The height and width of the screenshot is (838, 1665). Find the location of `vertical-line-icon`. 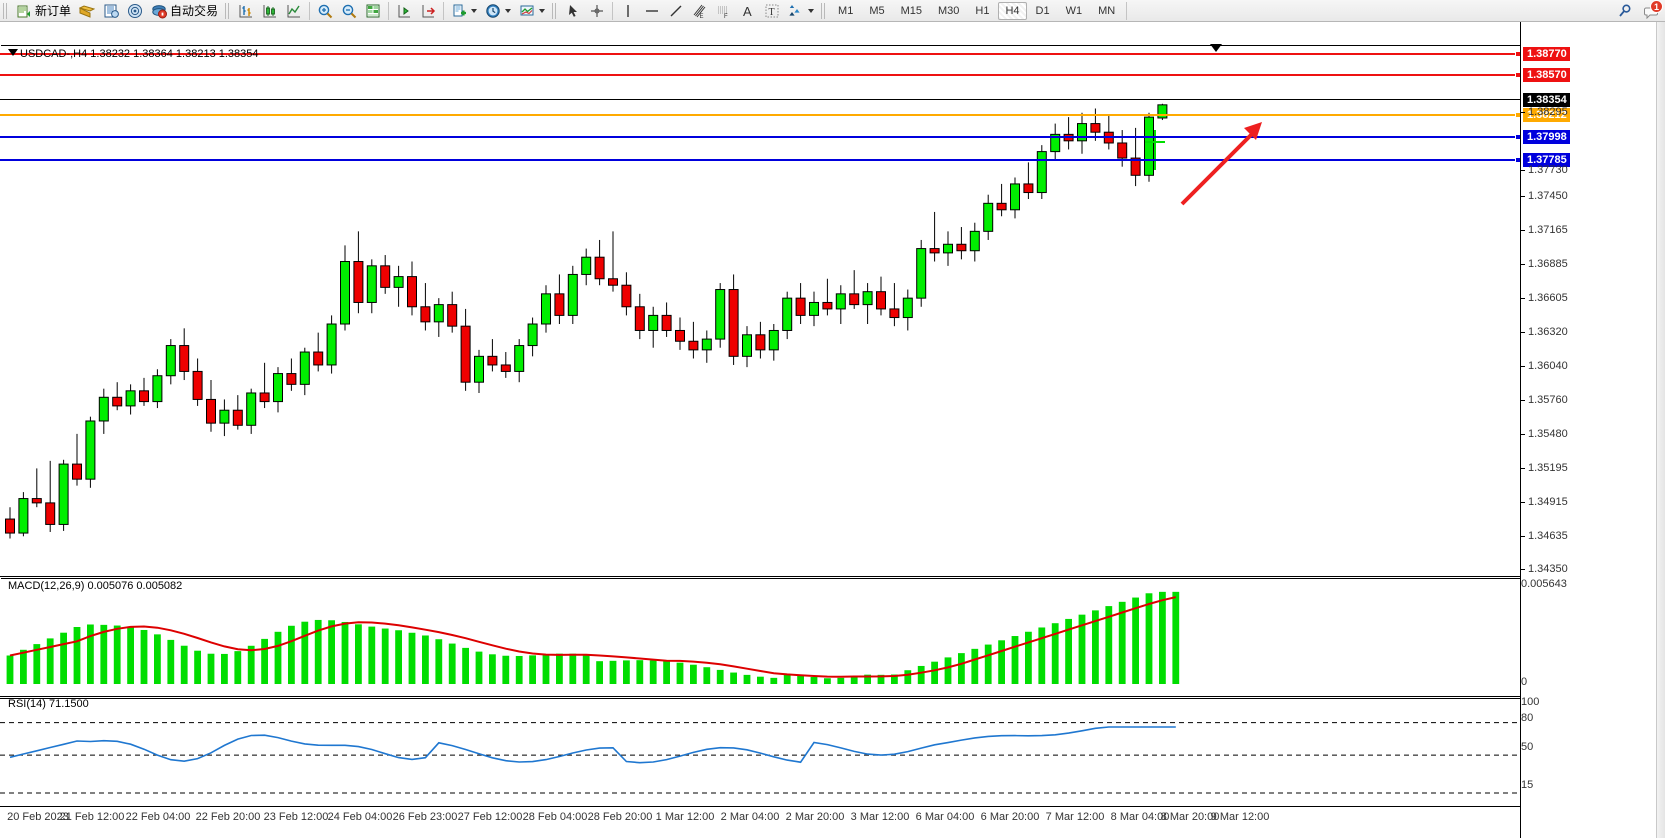

vertical-line-icon is located at coordinates (628, 11).